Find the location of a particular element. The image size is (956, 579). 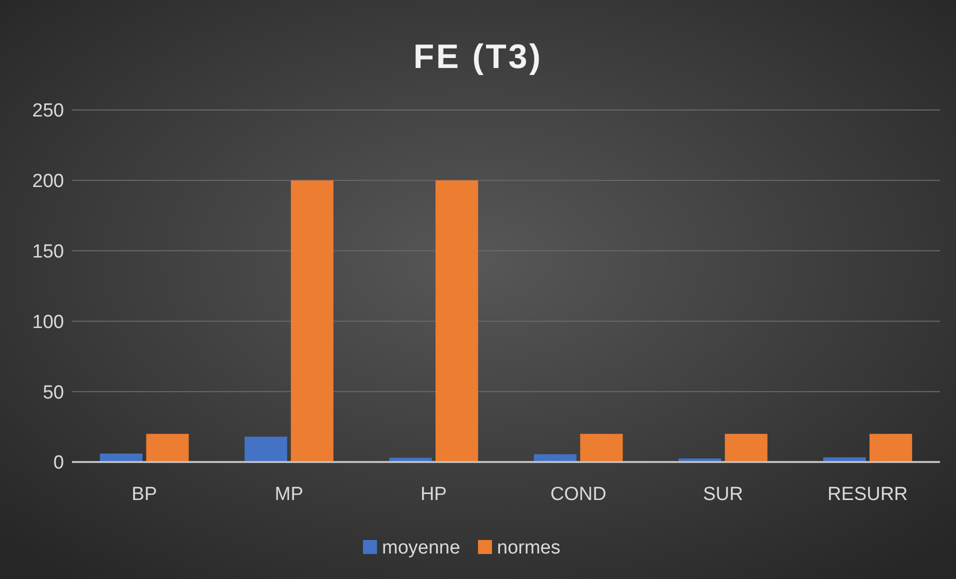

x-tick-label: BP is located at coordinates (145, 494).